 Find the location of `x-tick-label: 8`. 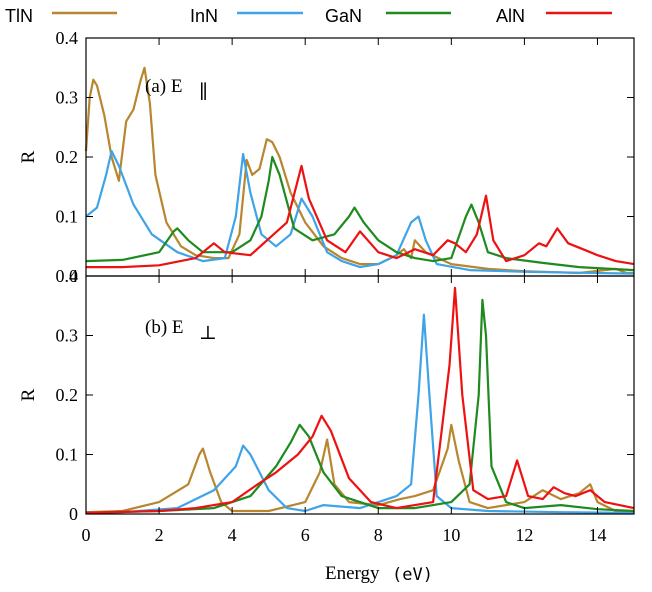

x-tick-label: 8 is located at coordinates (378, 535).